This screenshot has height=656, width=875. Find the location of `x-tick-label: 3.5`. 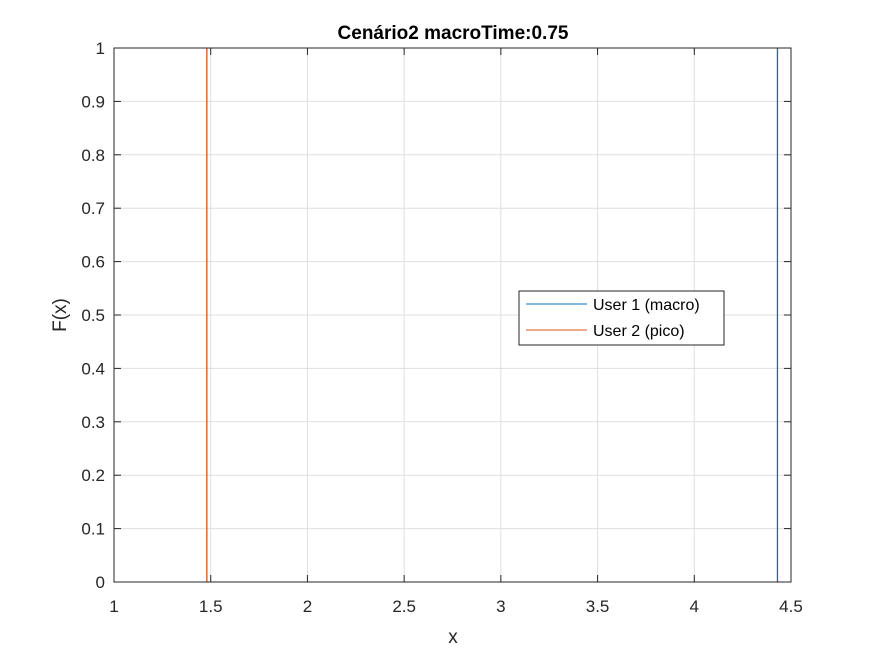

x-tick-label: 3.5 is located at coordinates (598, 606).